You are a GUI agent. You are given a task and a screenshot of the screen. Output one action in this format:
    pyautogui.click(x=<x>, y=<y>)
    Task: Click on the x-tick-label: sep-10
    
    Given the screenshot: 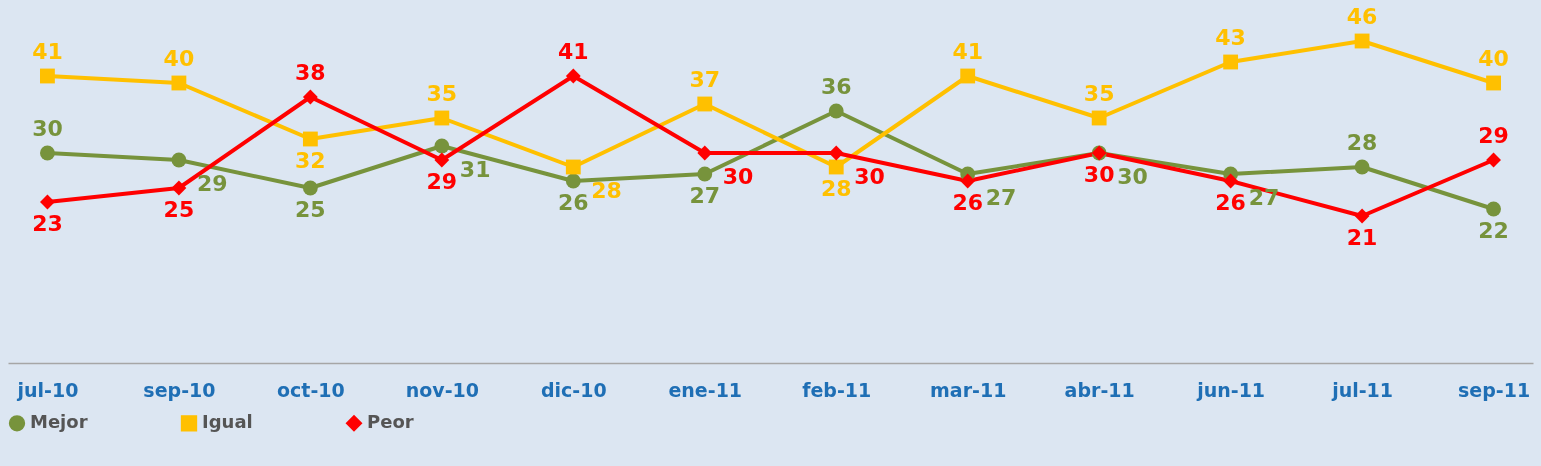 What is the action you would take?
    pyautogui.click(x=179, y=389)
    